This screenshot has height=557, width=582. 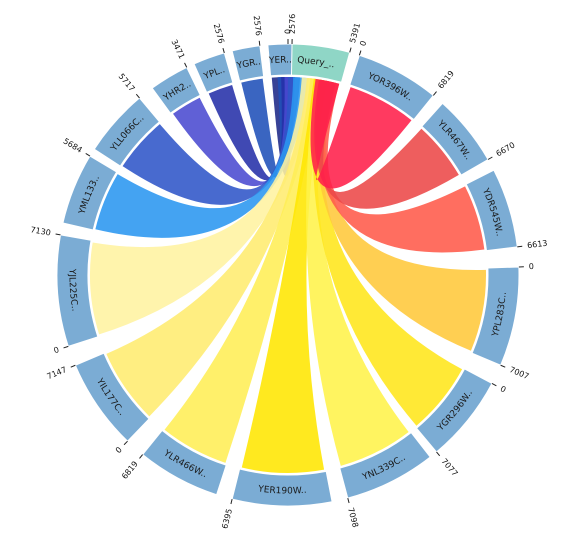 What do you see at coordinates (361, 133) in the screenshot?
I see `chord-yor396w` at bounding box center [361, 133].